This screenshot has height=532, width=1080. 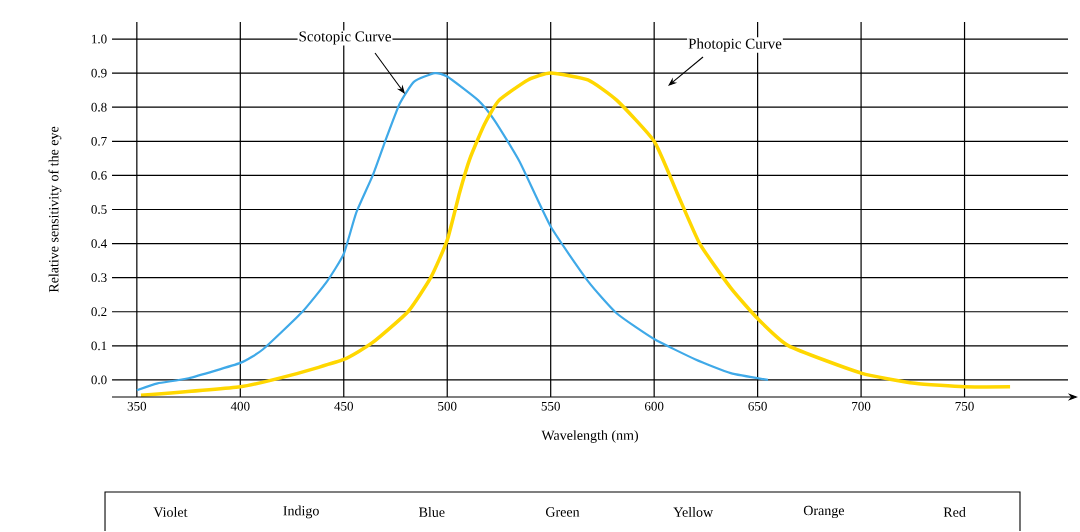 I want to click on y-axis-title: Relative sensitivity of the eye, so click(x=55, y=209).